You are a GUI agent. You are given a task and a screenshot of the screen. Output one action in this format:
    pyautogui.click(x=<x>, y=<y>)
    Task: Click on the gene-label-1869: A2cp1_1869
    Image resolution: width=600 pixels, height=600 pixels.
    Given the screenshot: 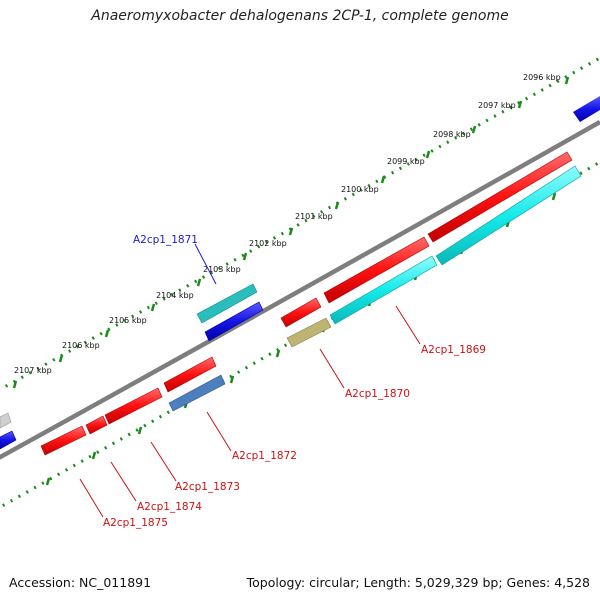 What is the action you would take?
    pyautogui.click(x=453, y=350)
    